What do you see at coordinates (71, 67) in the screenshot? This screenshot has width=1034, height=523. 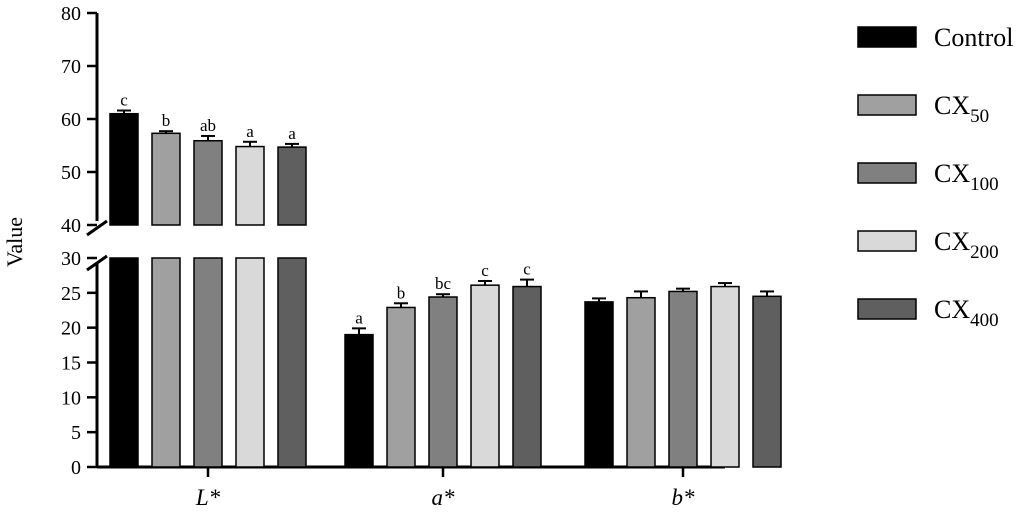 I see `y-tick-label: 70` at bounding box center [71, 67].